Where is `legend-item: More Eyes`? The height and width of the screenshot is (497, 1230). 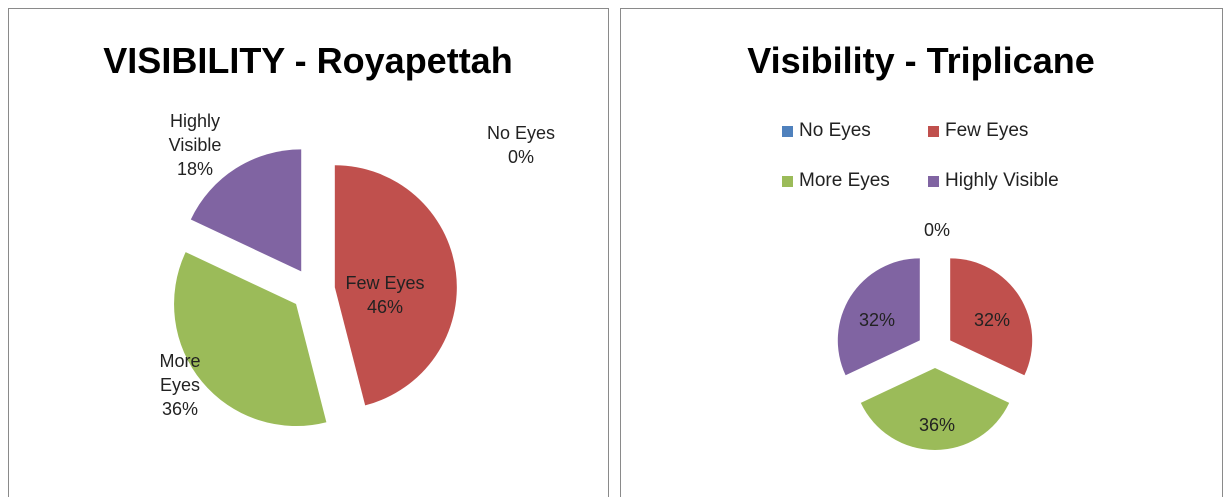
legend-item: More Eyes is located at coordinates (836, 181).